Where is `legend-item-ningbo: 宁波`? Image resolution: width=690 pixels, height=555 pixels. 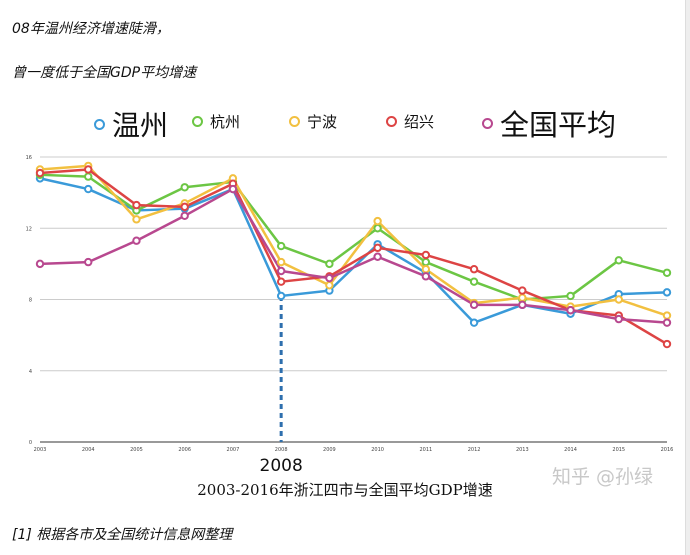 legend-item-ningbo: 宁波 is located at coordinates (313, 121).